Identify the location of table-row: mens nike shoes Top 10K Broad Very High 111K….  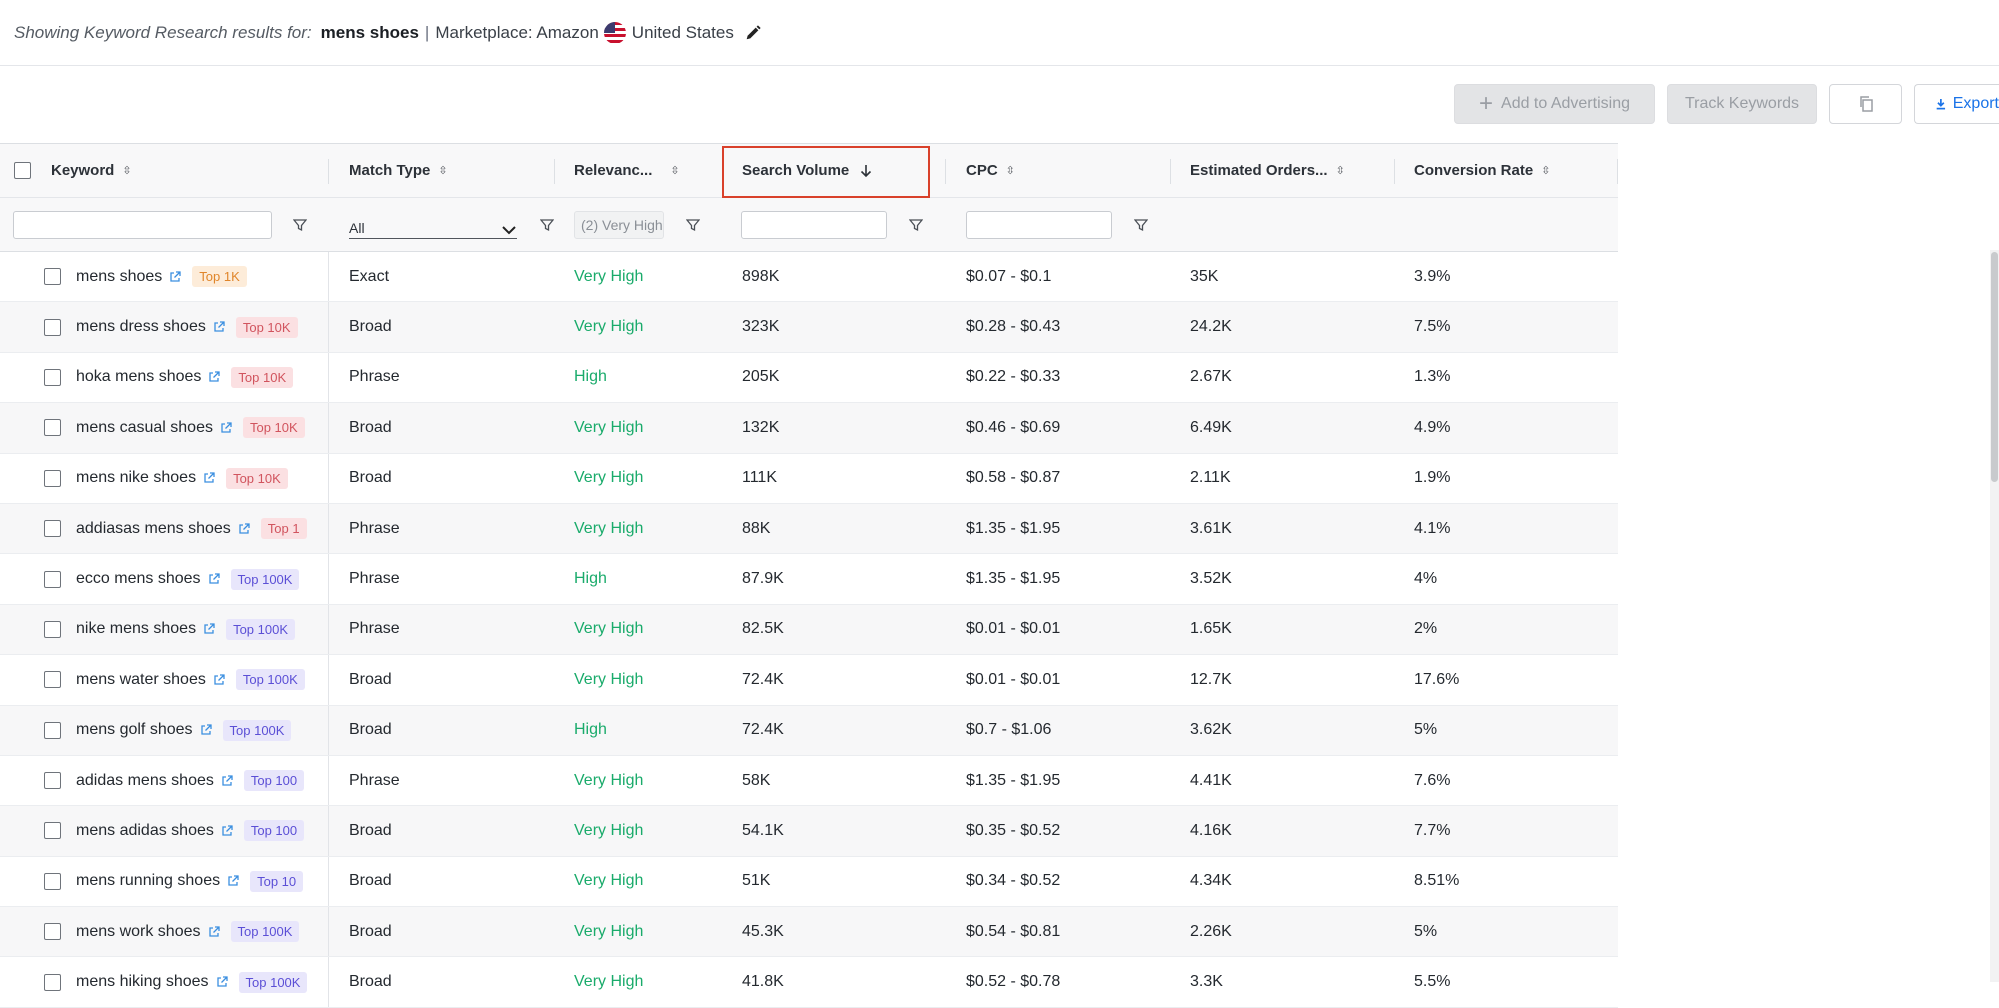
(809, 478).